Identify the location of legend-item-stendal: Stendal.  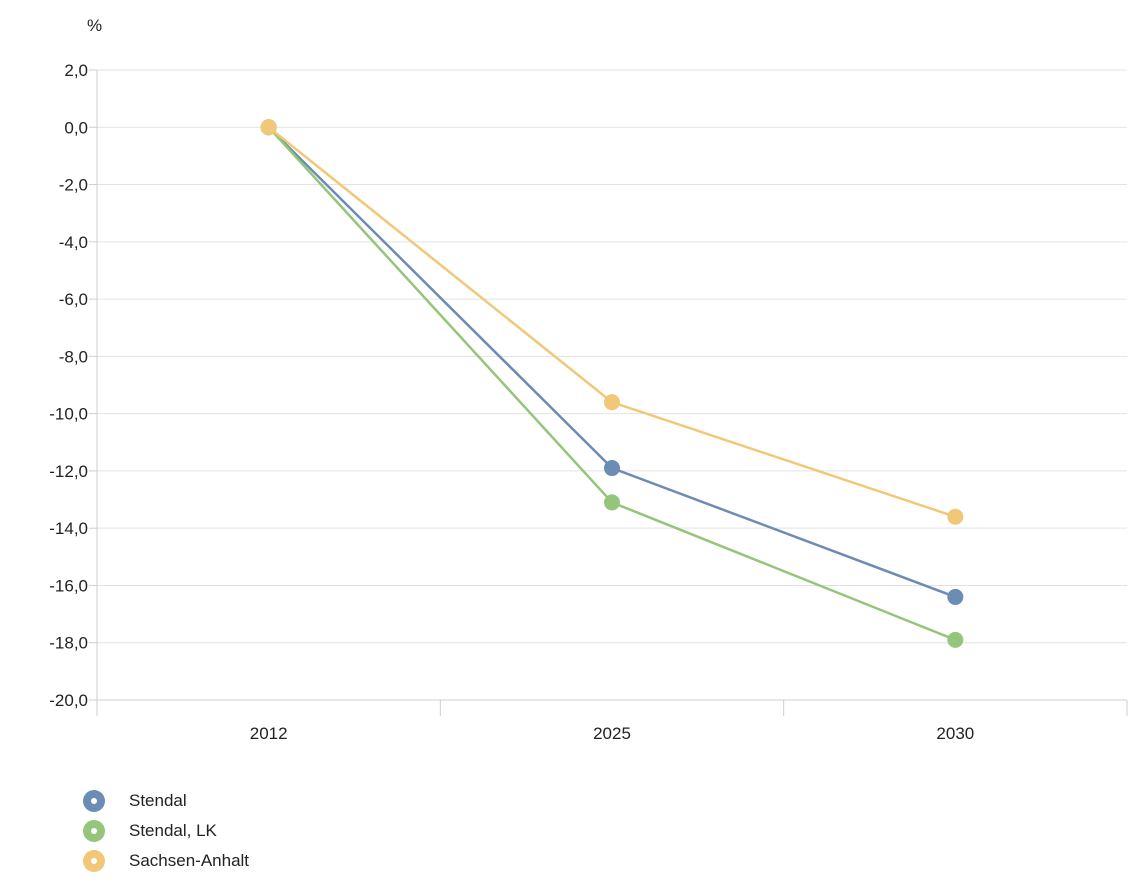
(166, 801).